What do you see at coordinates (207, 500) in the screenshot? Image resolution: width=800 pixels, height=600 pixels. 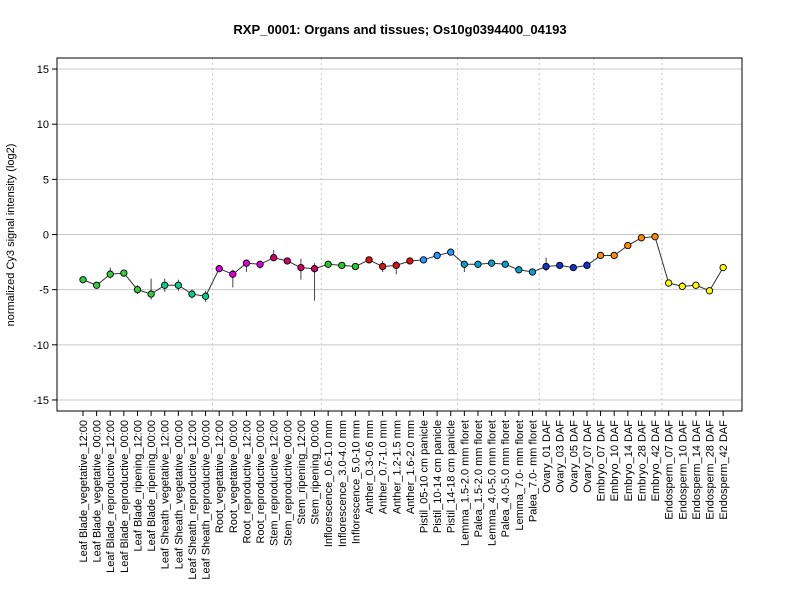 I see `x-tick-label: Leaf Sheath_reproductive_00:00` at bounding box center [207, 500].